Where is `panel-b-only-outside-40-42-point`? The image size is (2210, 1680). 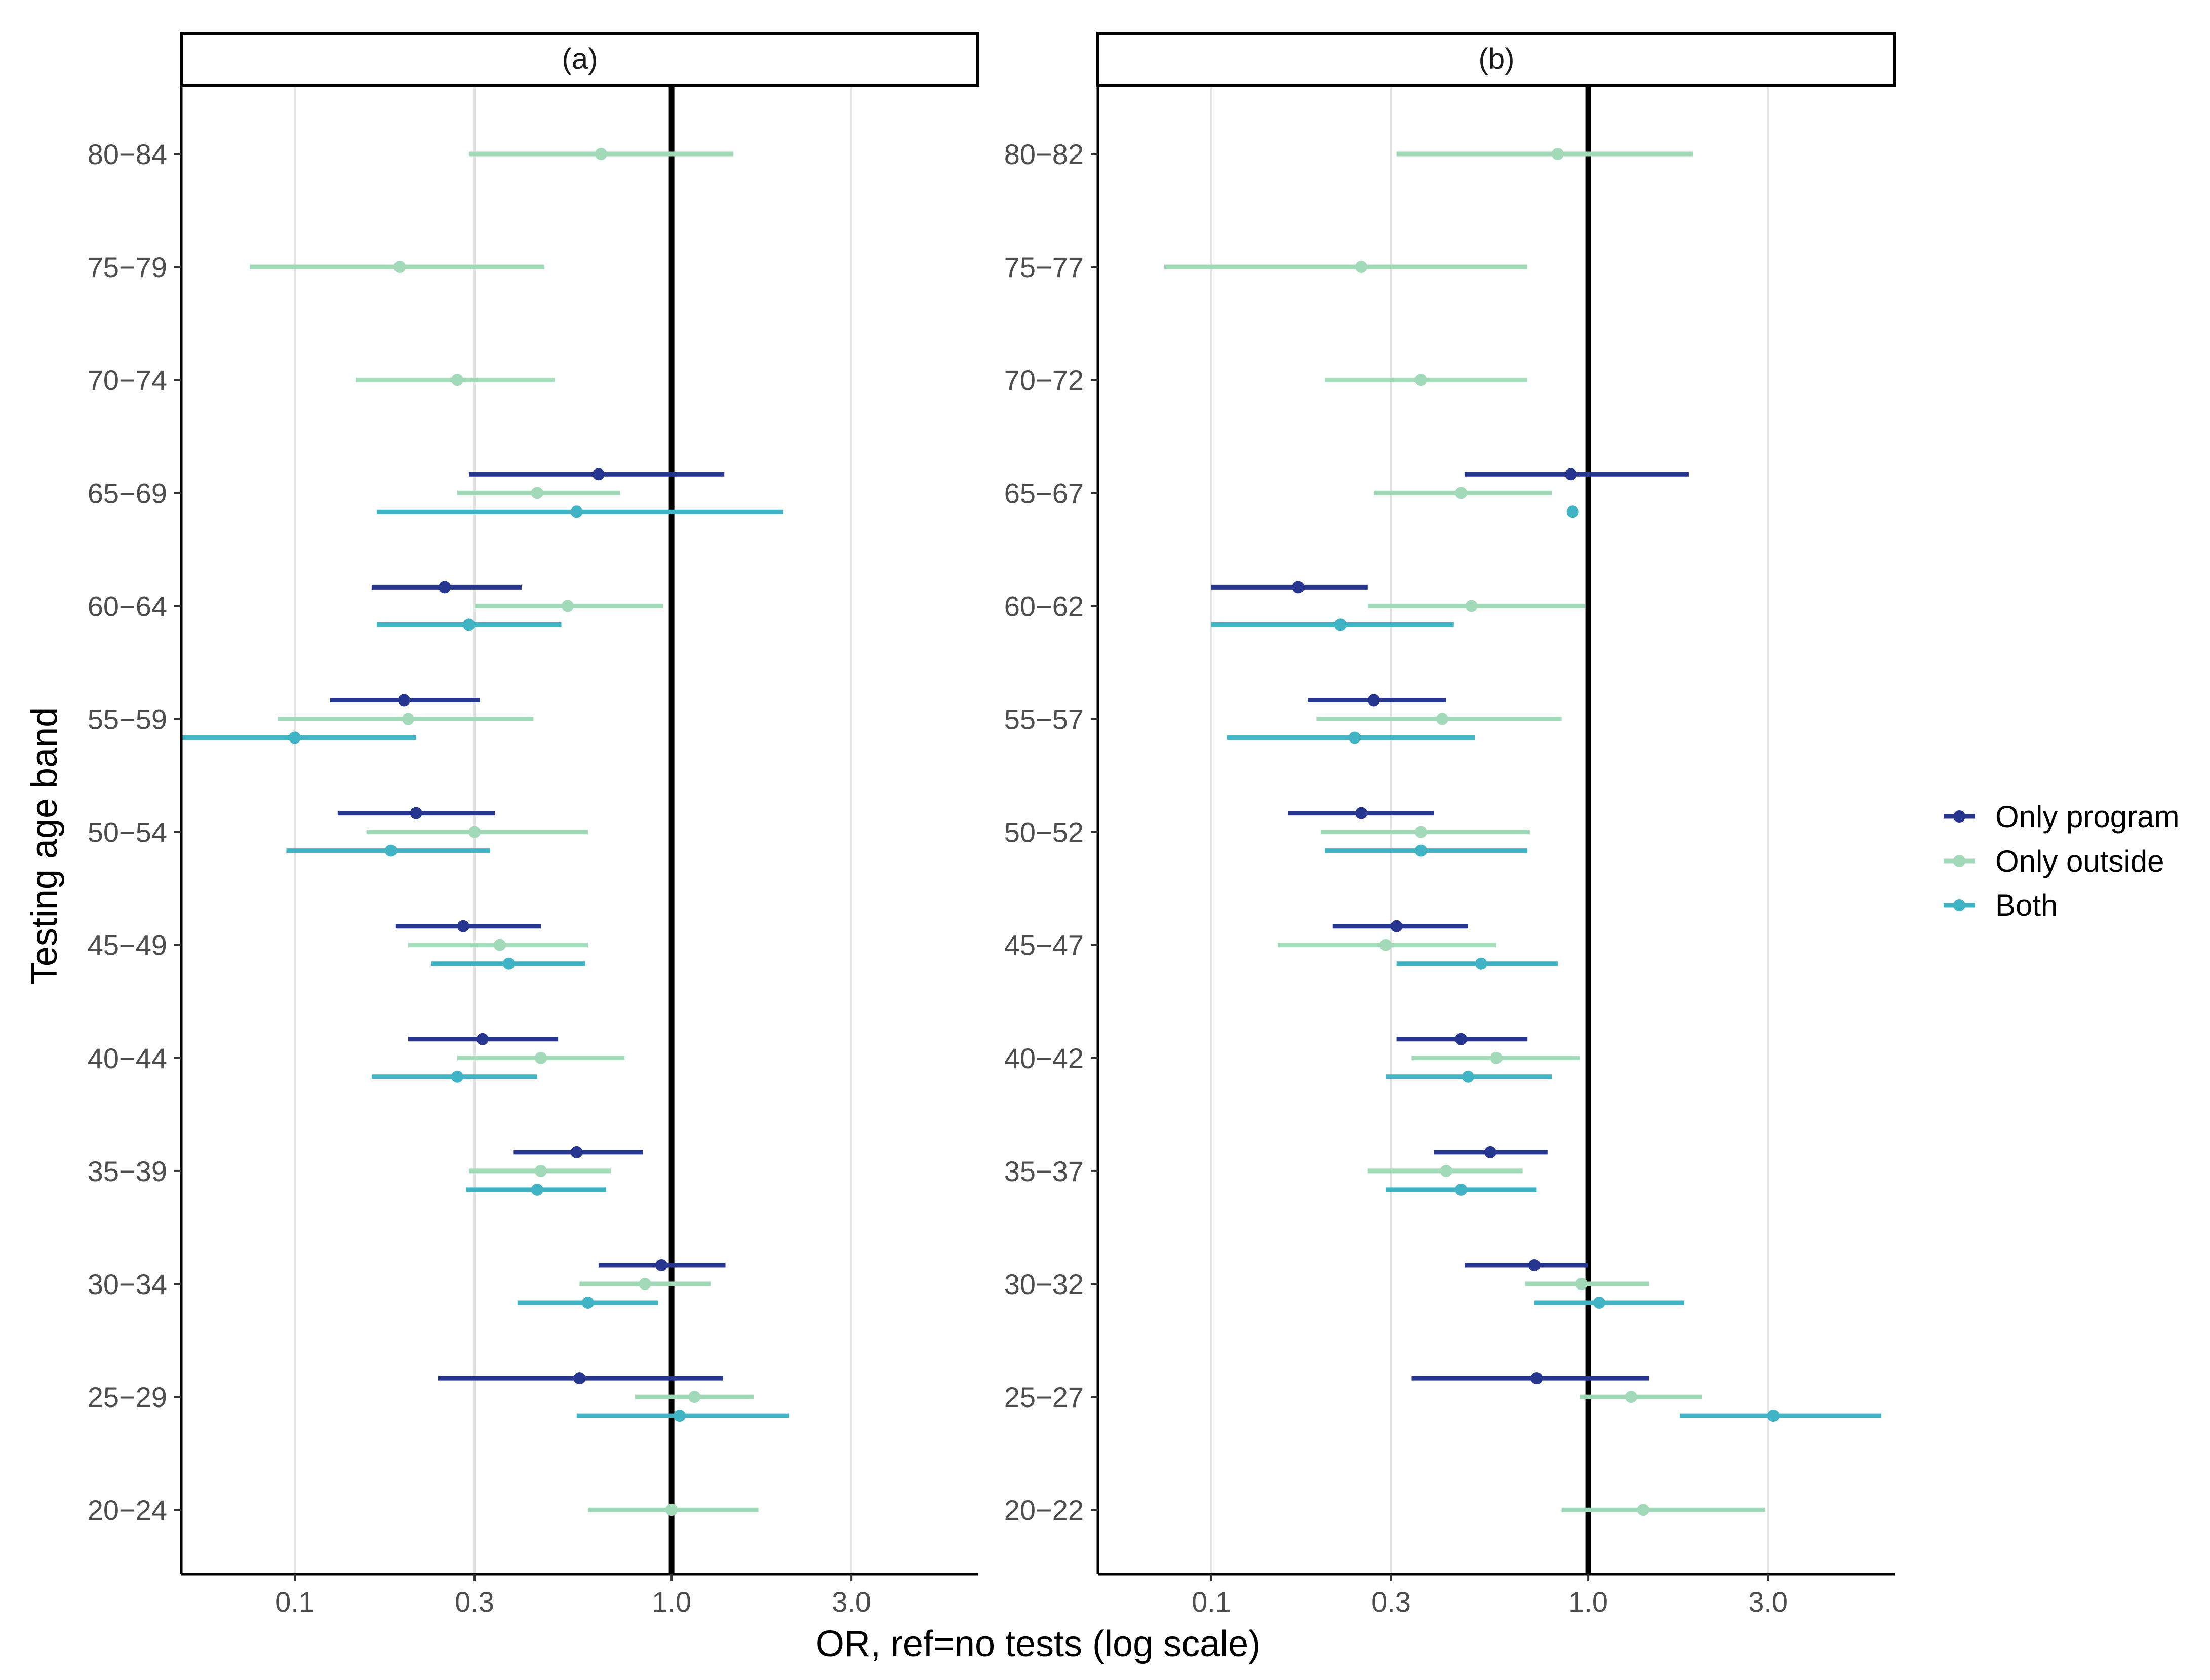 panel-b-only-outside-40-42-point is located at coordinates (1497, 1057).